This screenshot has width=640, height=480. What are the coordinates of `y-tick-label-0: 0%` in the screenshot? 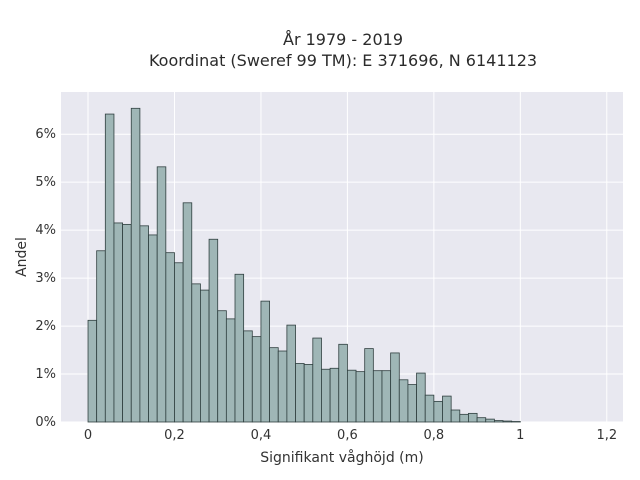 It's located at (45, 422).